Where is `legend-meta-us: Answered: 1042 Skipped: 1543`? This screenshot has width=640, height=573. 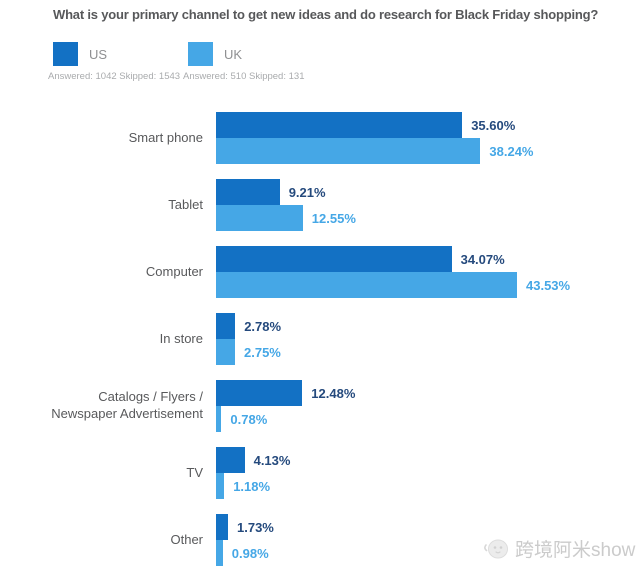
legend-meta-us: Answered: 1042 Skipped: 1543 is located at coordinates (114, 76).